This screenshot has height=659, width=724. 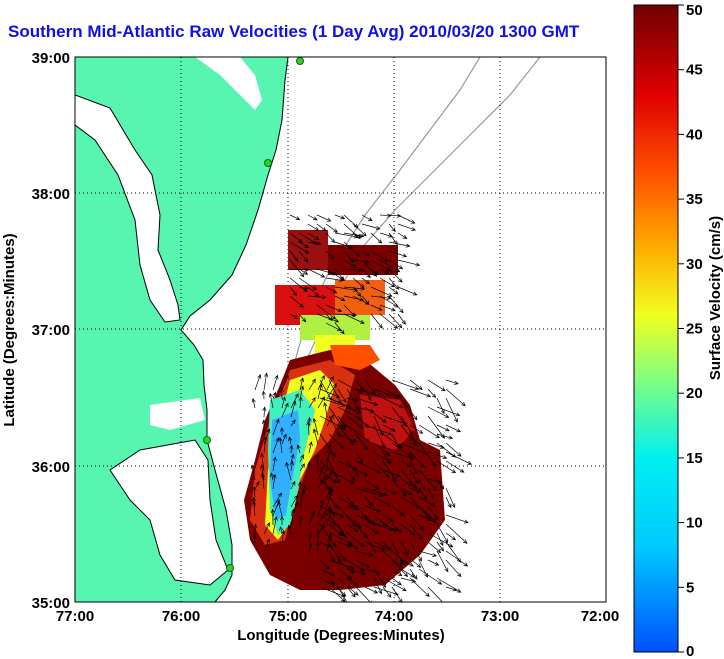 I want to click on pamlico-sound, so click(x=169, y=512).